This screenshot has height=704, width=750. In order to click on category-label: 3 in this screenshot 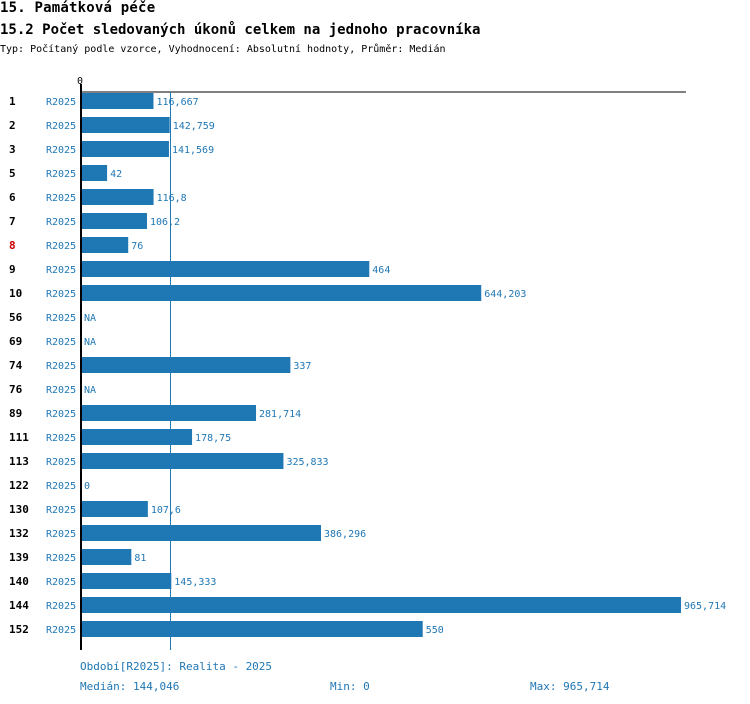, I will do `click(12, 149)`.